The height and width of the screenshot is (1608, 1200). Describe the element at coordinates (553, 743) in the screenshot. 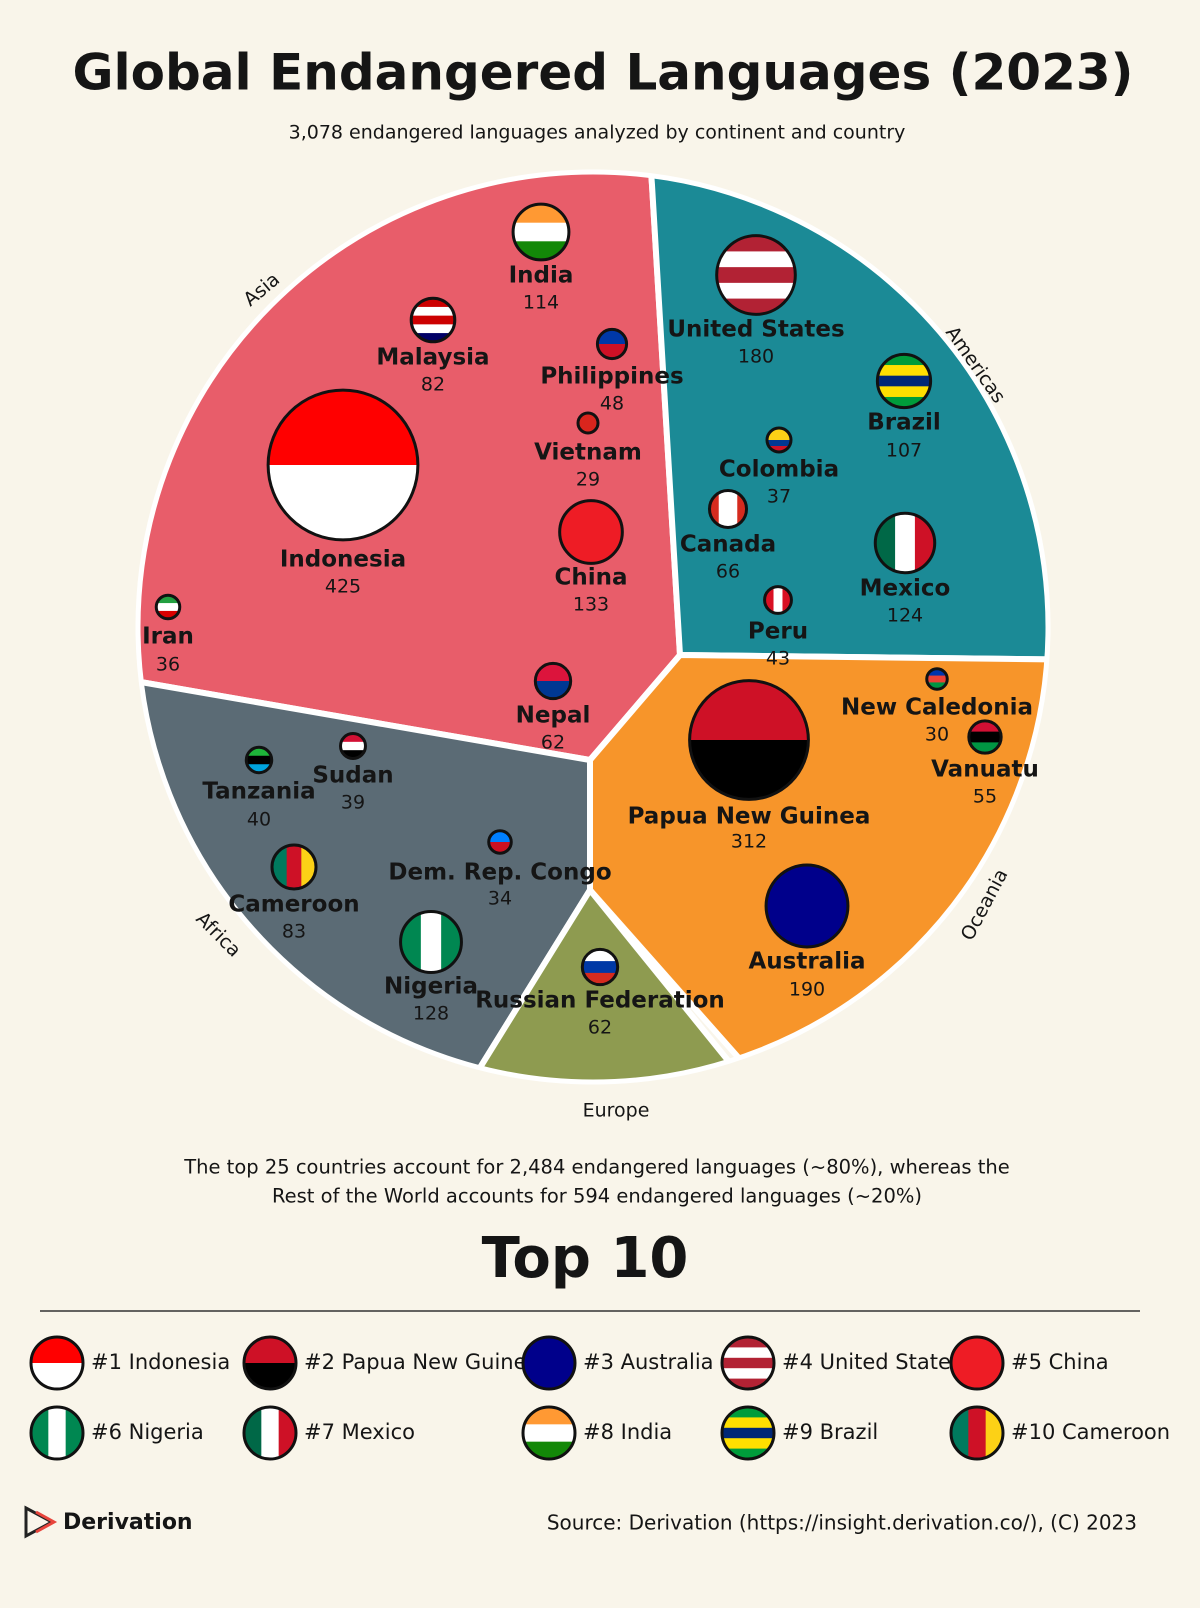

I see `country-value: 62` at that location.